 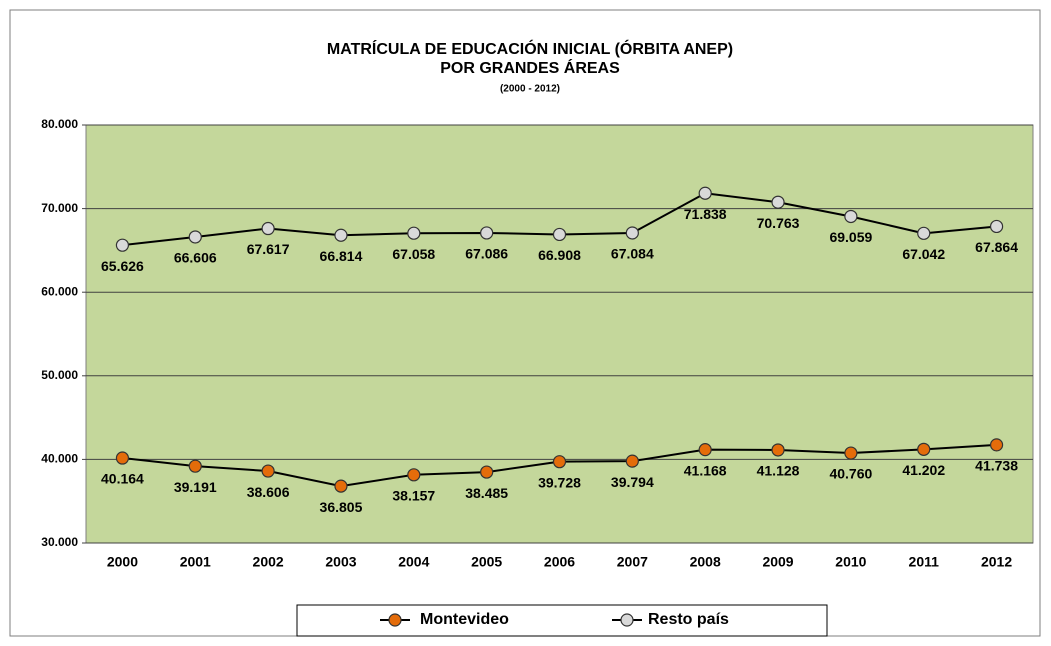 What do you see at coordinates (413, 254) in the screenshot?
I see `data-label: 67.058` at bounding box center [413, 254].